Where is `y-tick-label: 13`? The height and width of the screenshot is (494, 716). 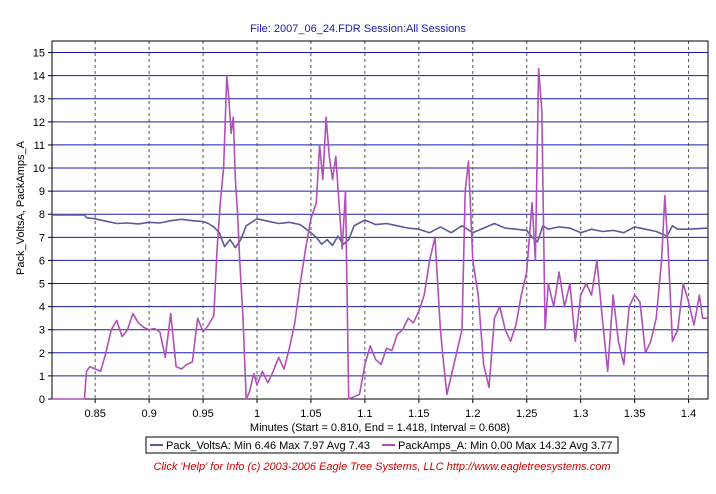 y-tick-label: 13 is located at coordinates (39, 100).